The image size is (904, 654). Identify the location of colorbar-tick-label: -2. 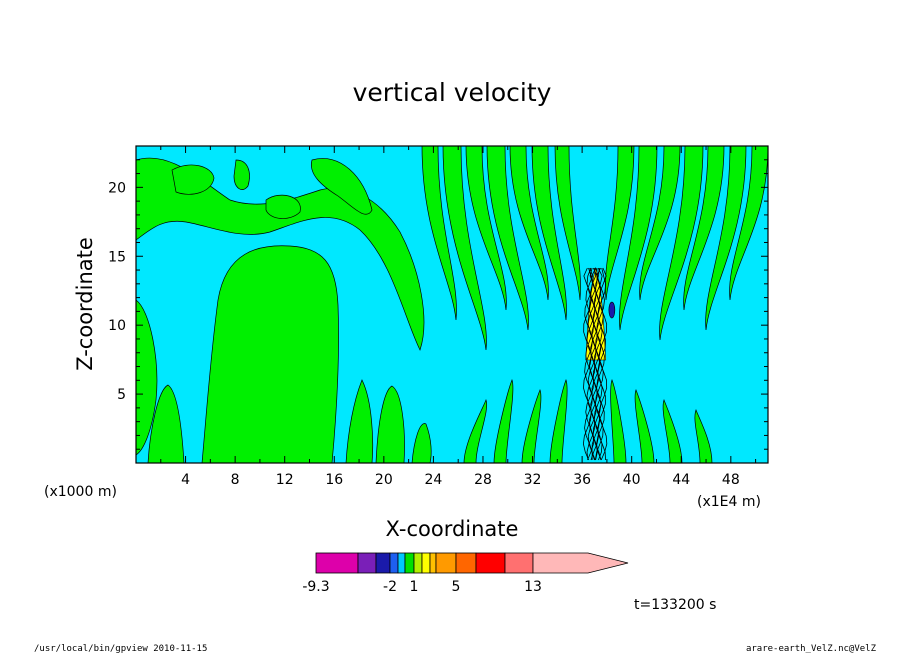
(390, 587).